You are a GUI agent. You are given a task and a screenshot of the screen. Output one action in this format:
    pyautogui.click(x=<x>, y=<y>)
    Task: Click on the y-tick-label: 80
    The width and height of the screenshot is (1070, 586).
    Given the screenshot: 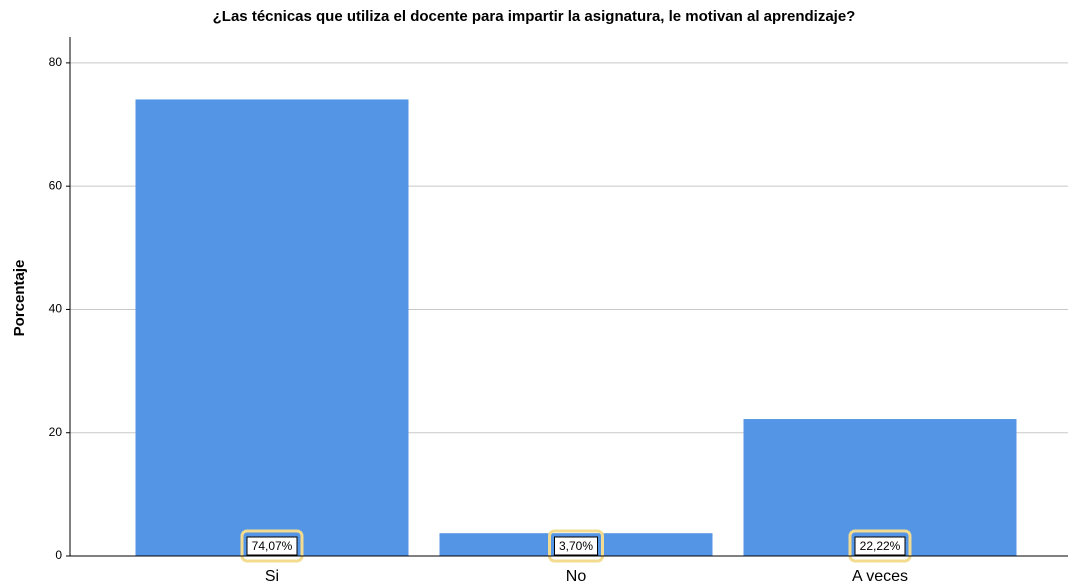 What is the action you would take?
    pyautogui.click(x=56, y=62)
    